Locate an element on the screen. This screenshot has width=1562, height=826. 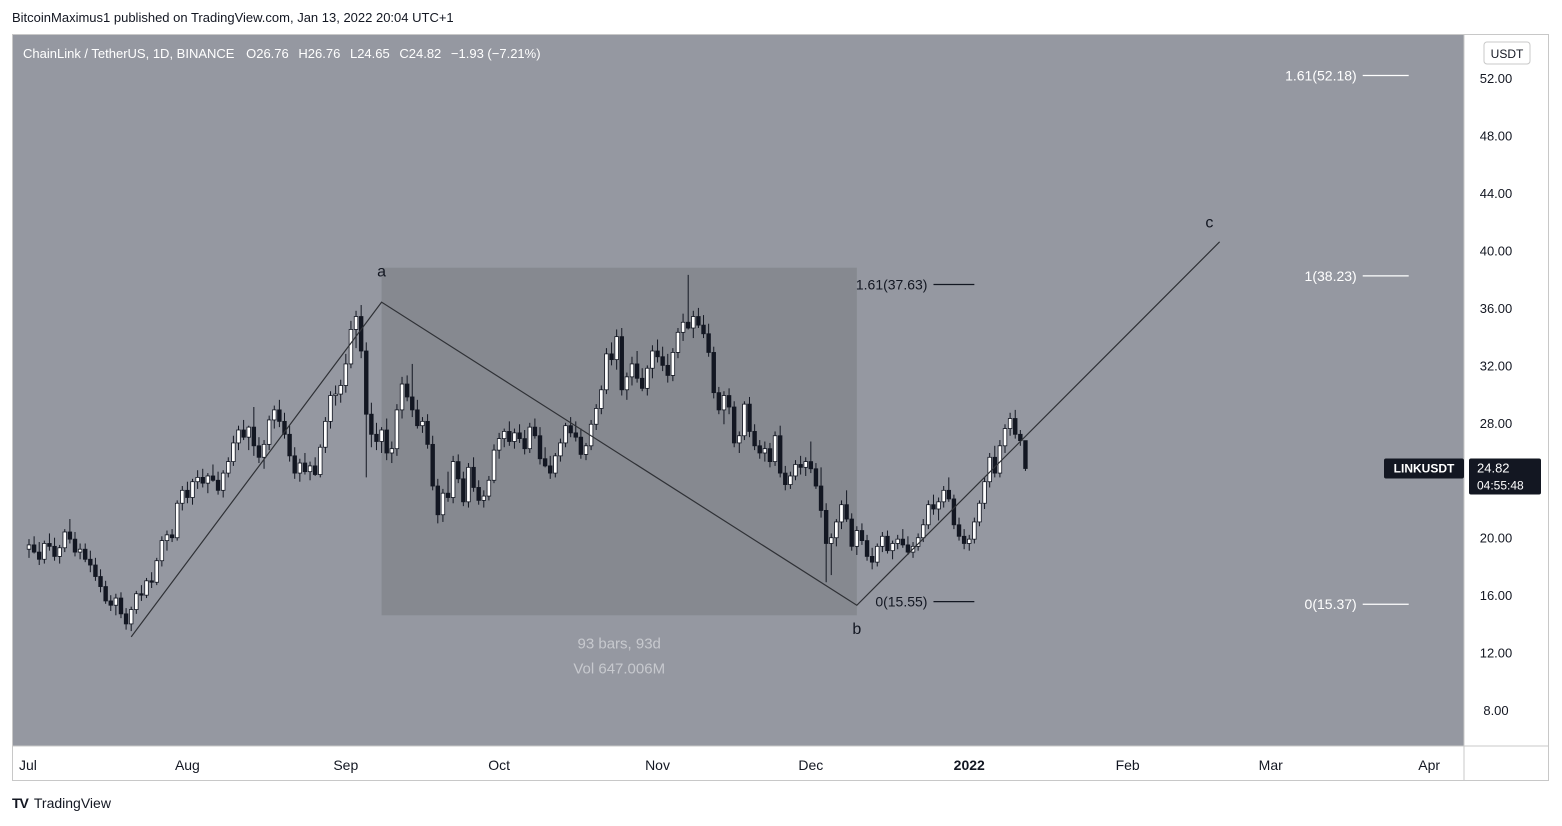
fib-level-label: 1.61(37.63) is located at coordinates (892, 284).